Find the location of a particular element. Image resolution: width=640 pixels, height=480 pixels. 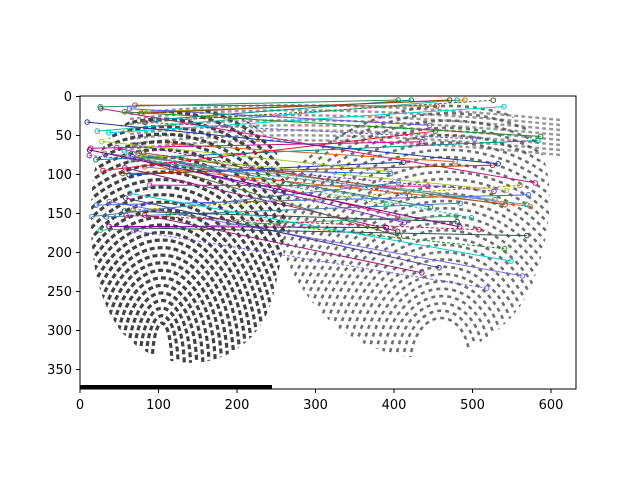

y-tick-label: 100 is located at coordinates (59, 175).